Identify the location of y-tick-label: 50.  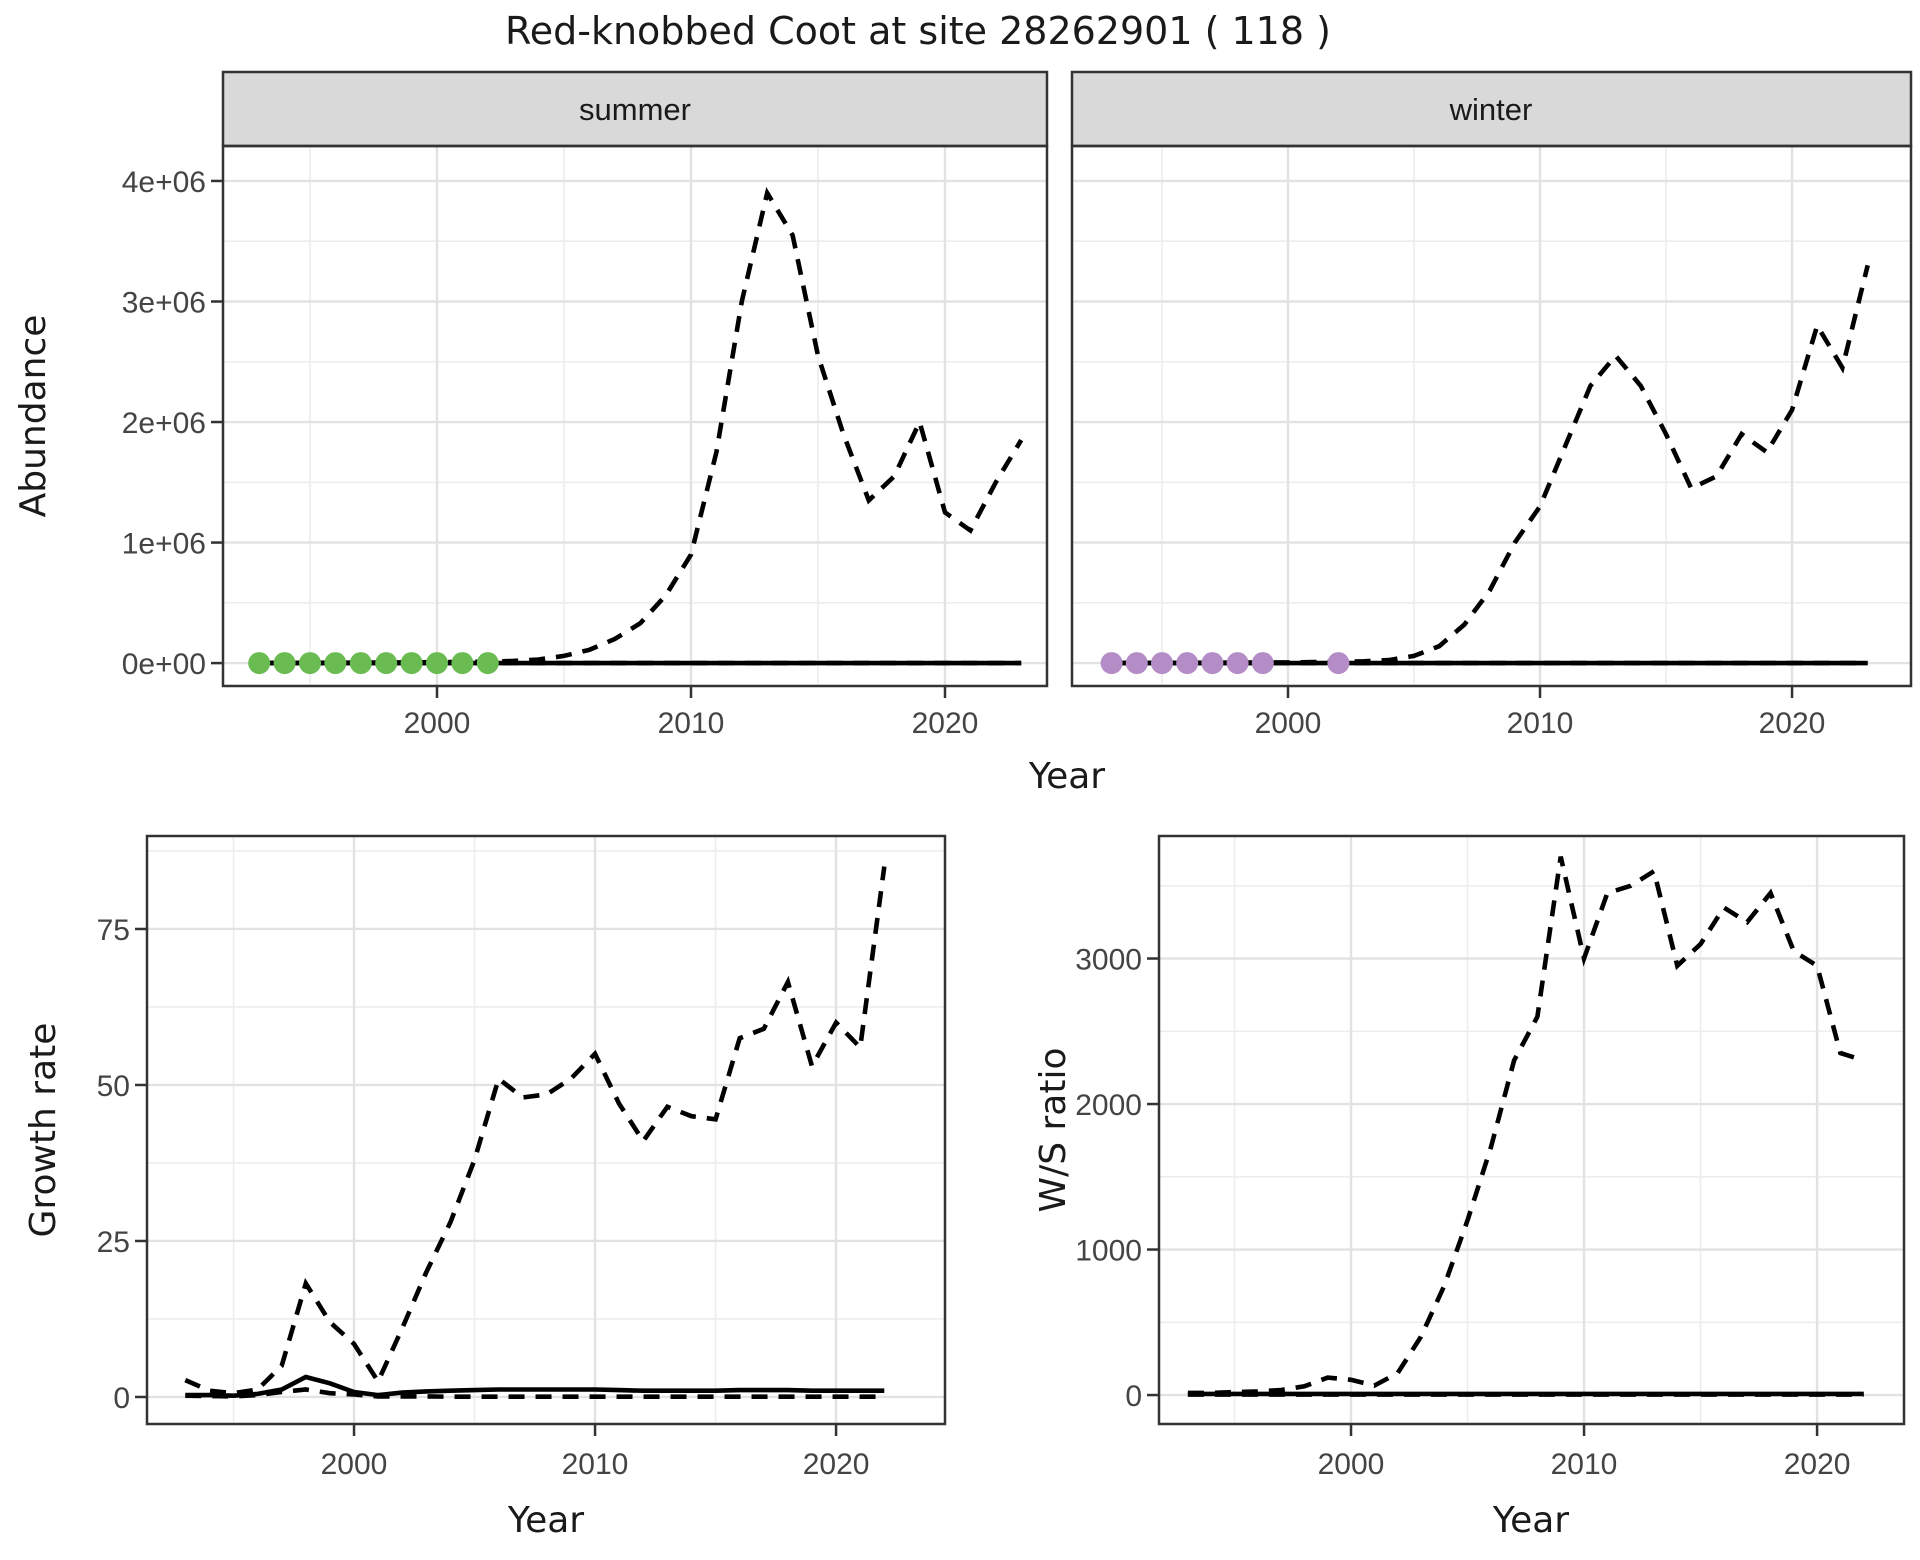
(113, 1086).